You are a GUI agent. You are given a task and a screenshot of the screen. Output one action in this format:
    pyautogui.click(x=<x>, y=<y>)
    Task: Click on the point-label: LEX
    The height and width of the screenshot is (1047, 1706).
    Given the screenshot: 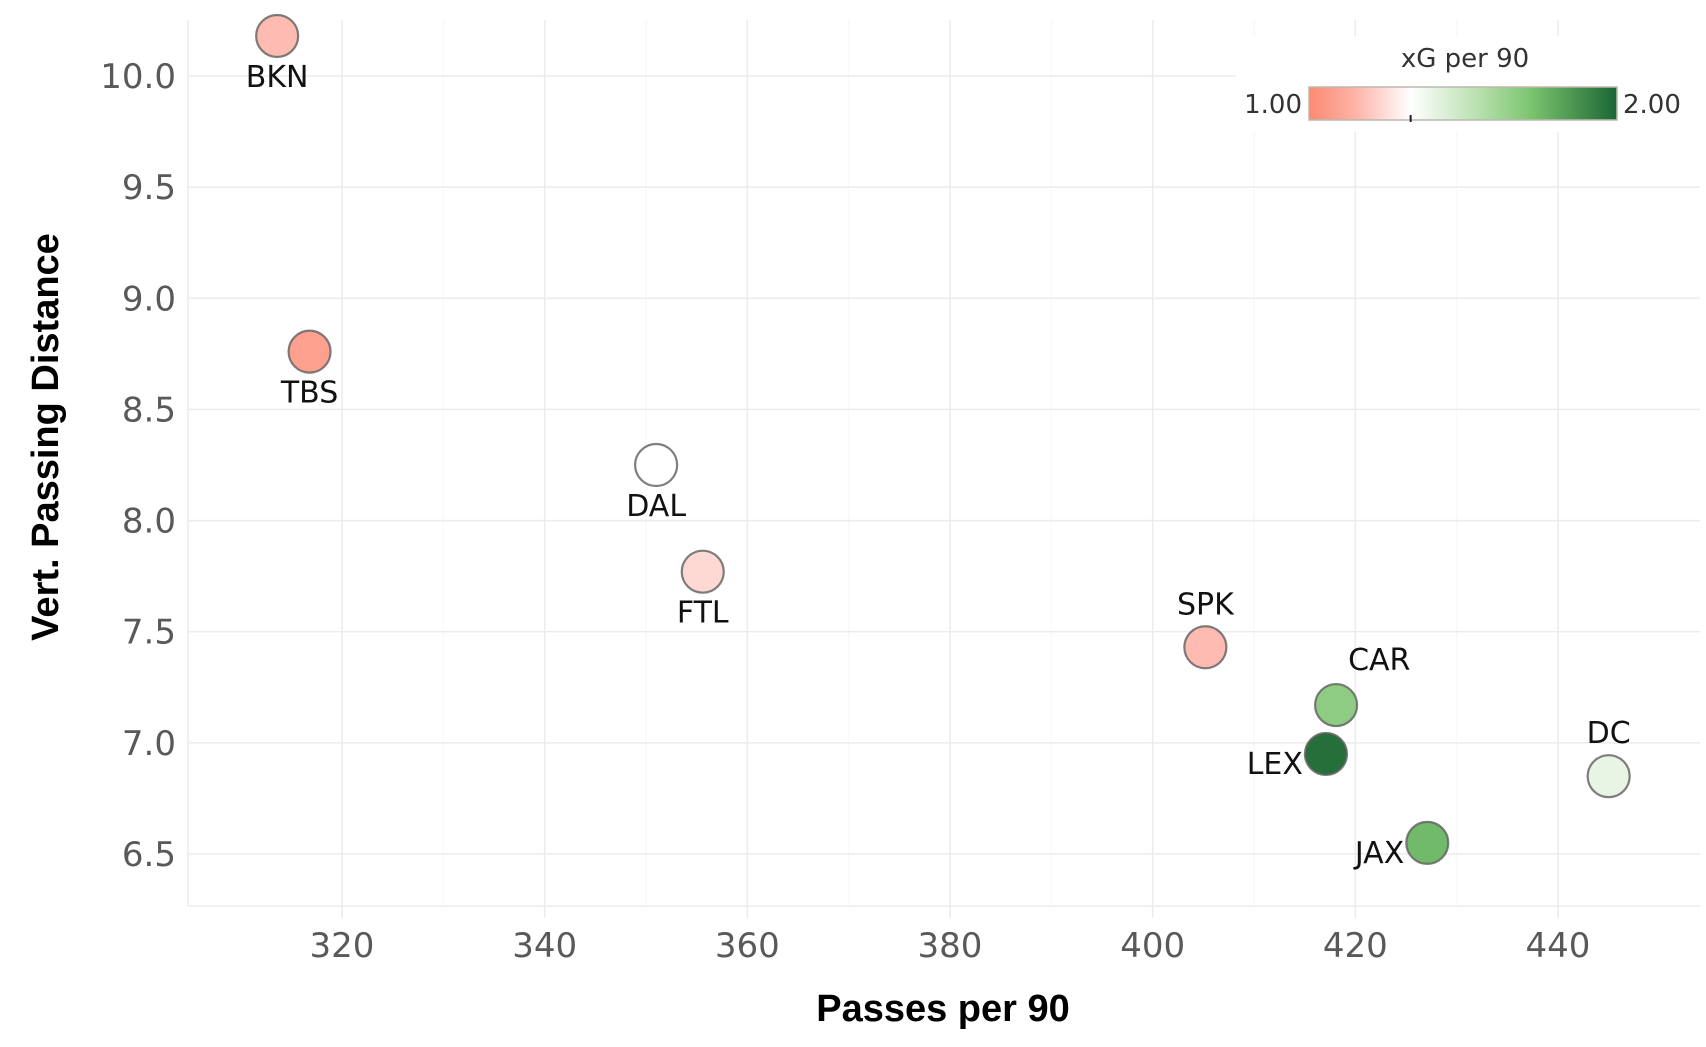 What is the action you would take?
    pyautogui.click(x=1275, y=764)
    